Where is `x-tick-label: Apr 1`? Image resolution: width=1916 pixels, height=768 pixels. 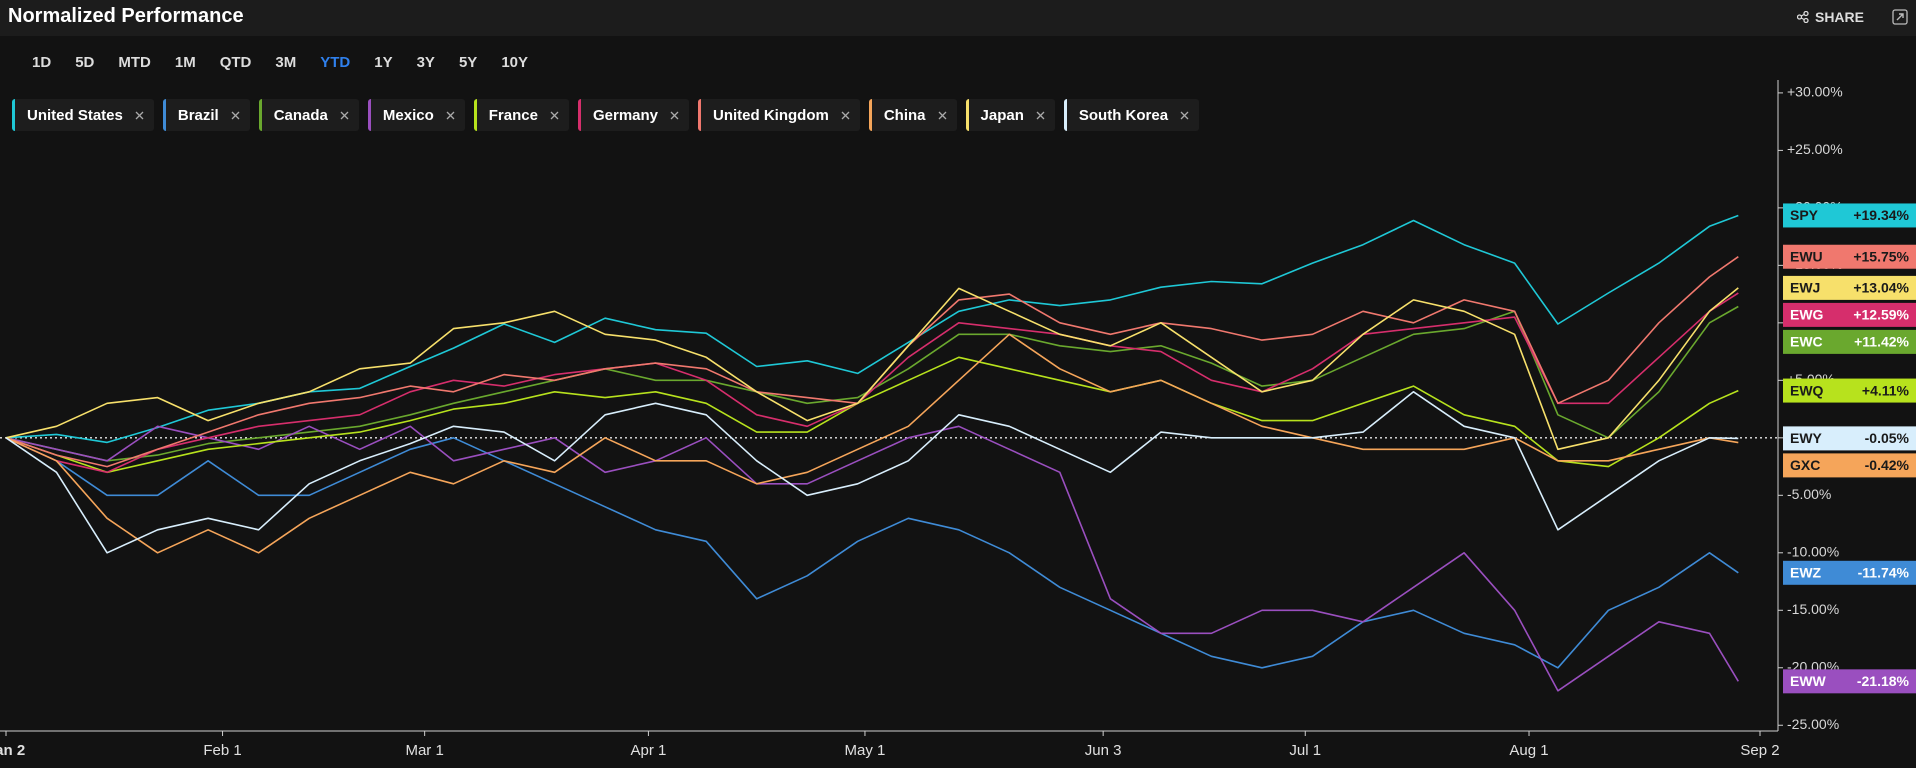 x-tick-label: Apr 1 is located at coordinates (648, 750).